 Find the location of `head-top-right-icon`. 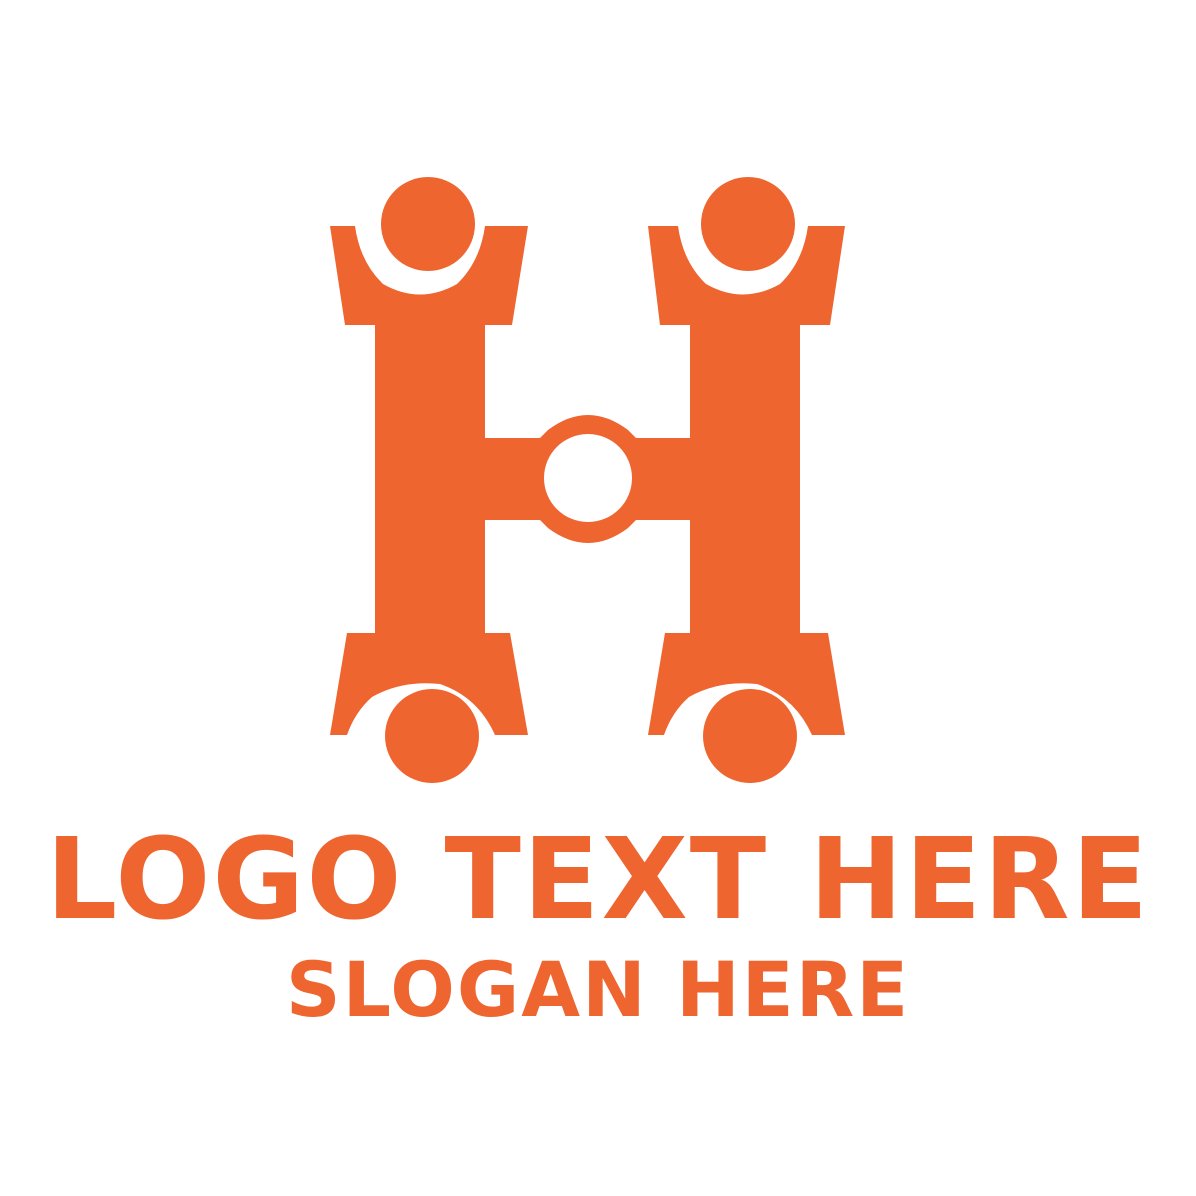

head-top-right-icon is located at coordinates (748, 224).